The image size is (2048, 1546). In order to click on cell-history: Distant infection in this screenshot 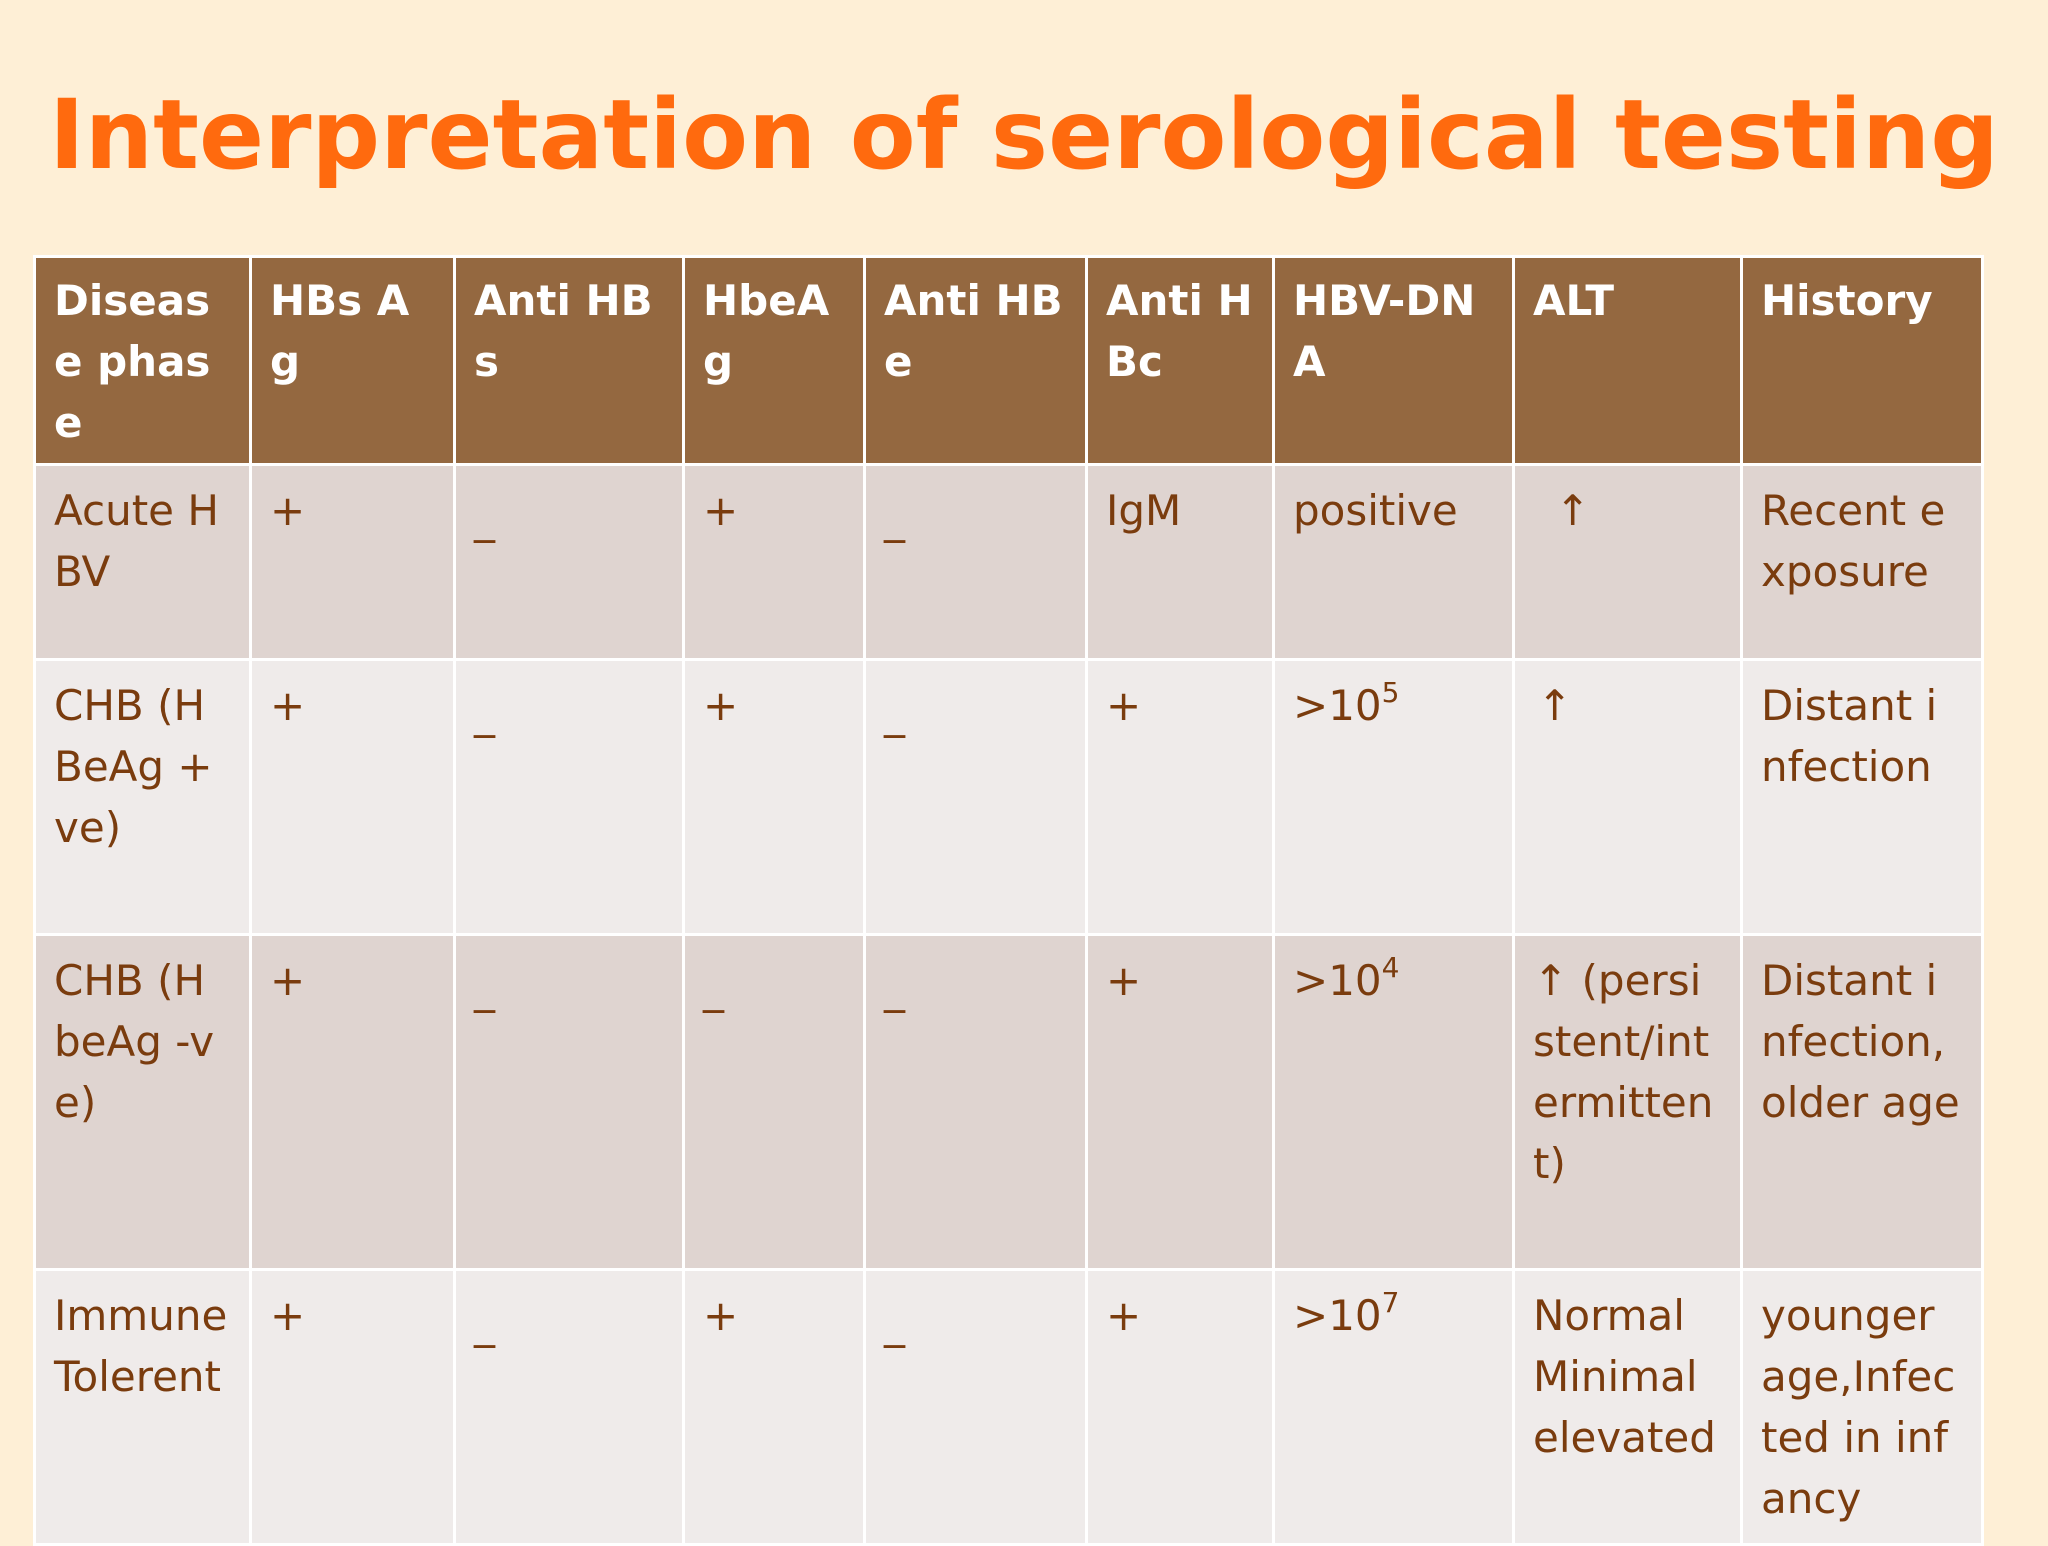, I will do `click(1862, 797)`.